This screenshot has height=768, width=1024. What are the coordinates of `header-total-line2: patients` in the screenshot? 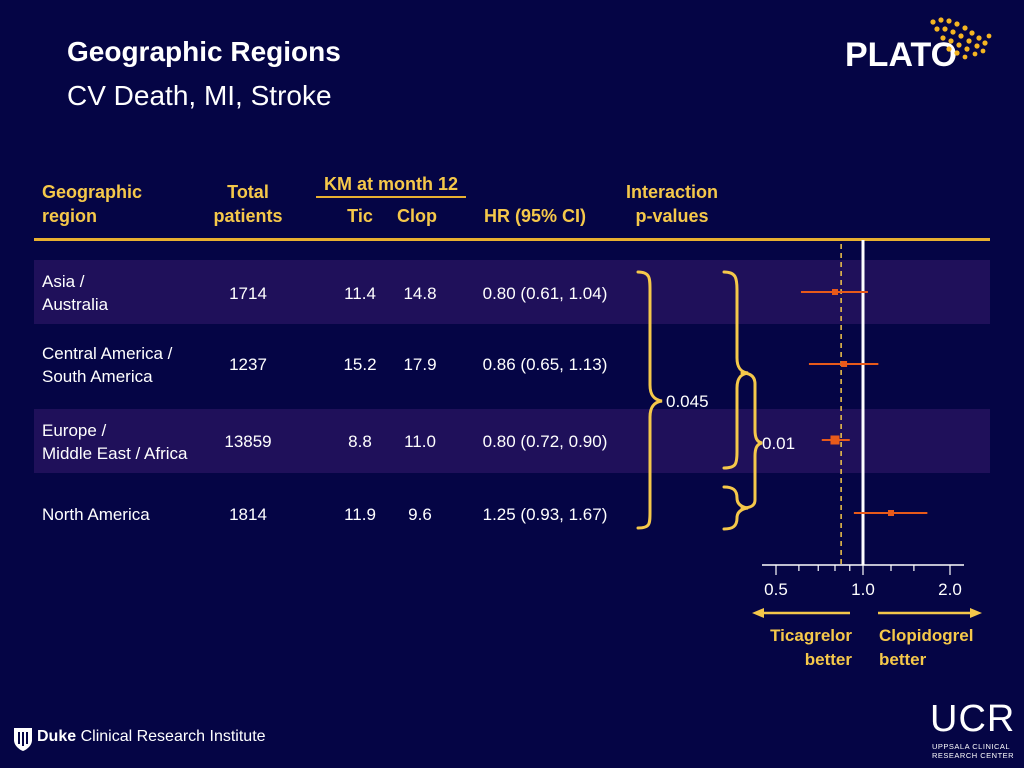 It's located at (248, 216).